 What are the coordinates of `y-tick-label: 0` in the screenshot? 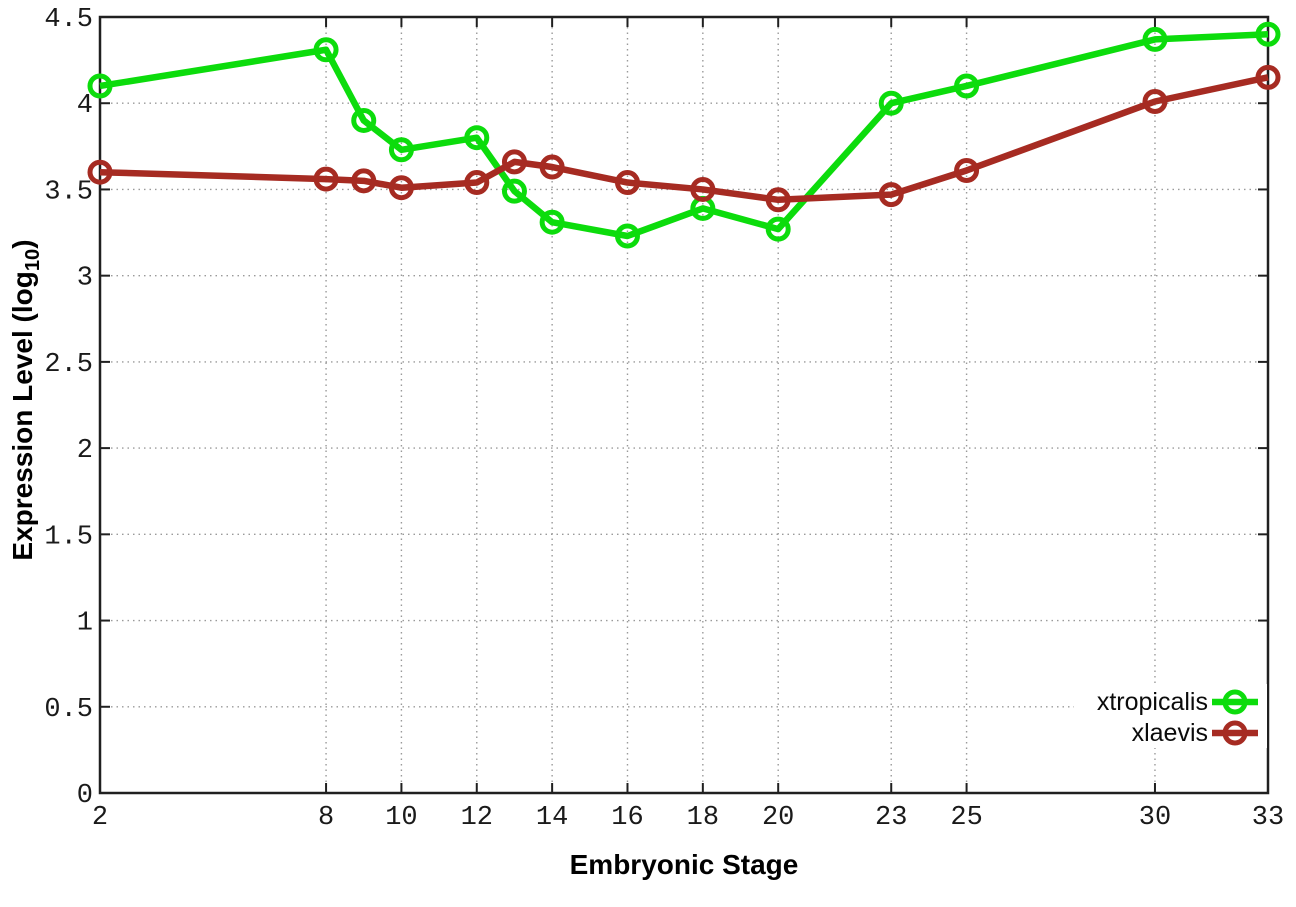 It's located at (85, 796).